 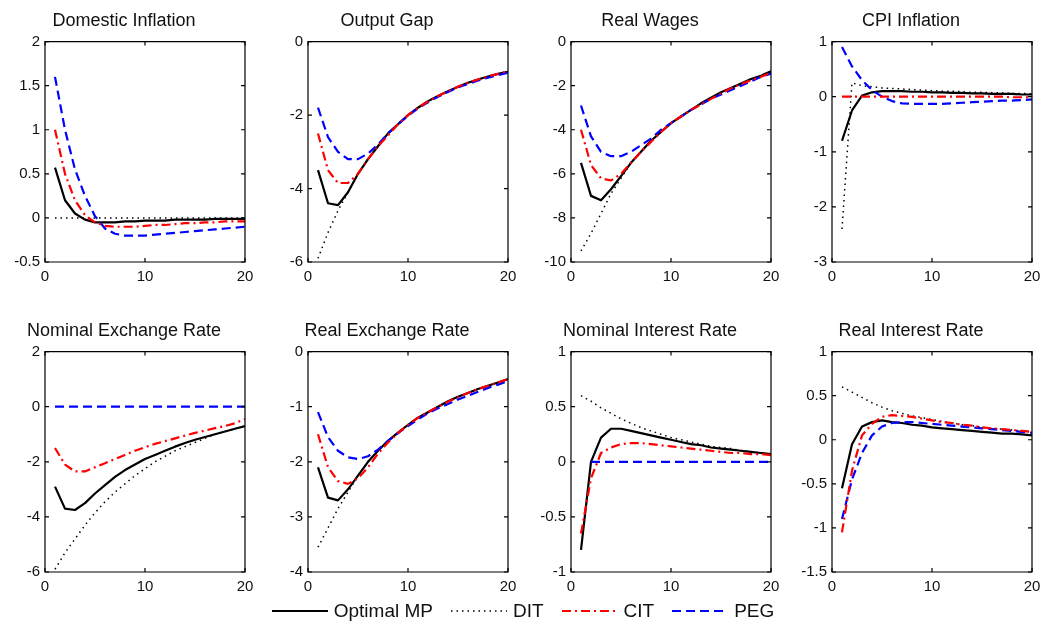 I want to click on chart-title: CPI Inflation, so click(x=911, y=19).